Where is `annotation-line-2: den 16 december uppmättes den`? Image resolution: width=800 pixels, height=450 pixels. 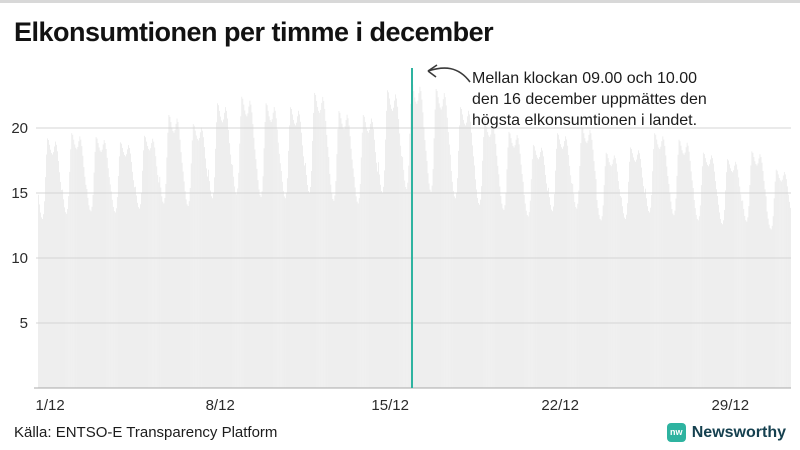
annotation-line-2: den 16 december uppmättes den is located at coordinates (589, 99).